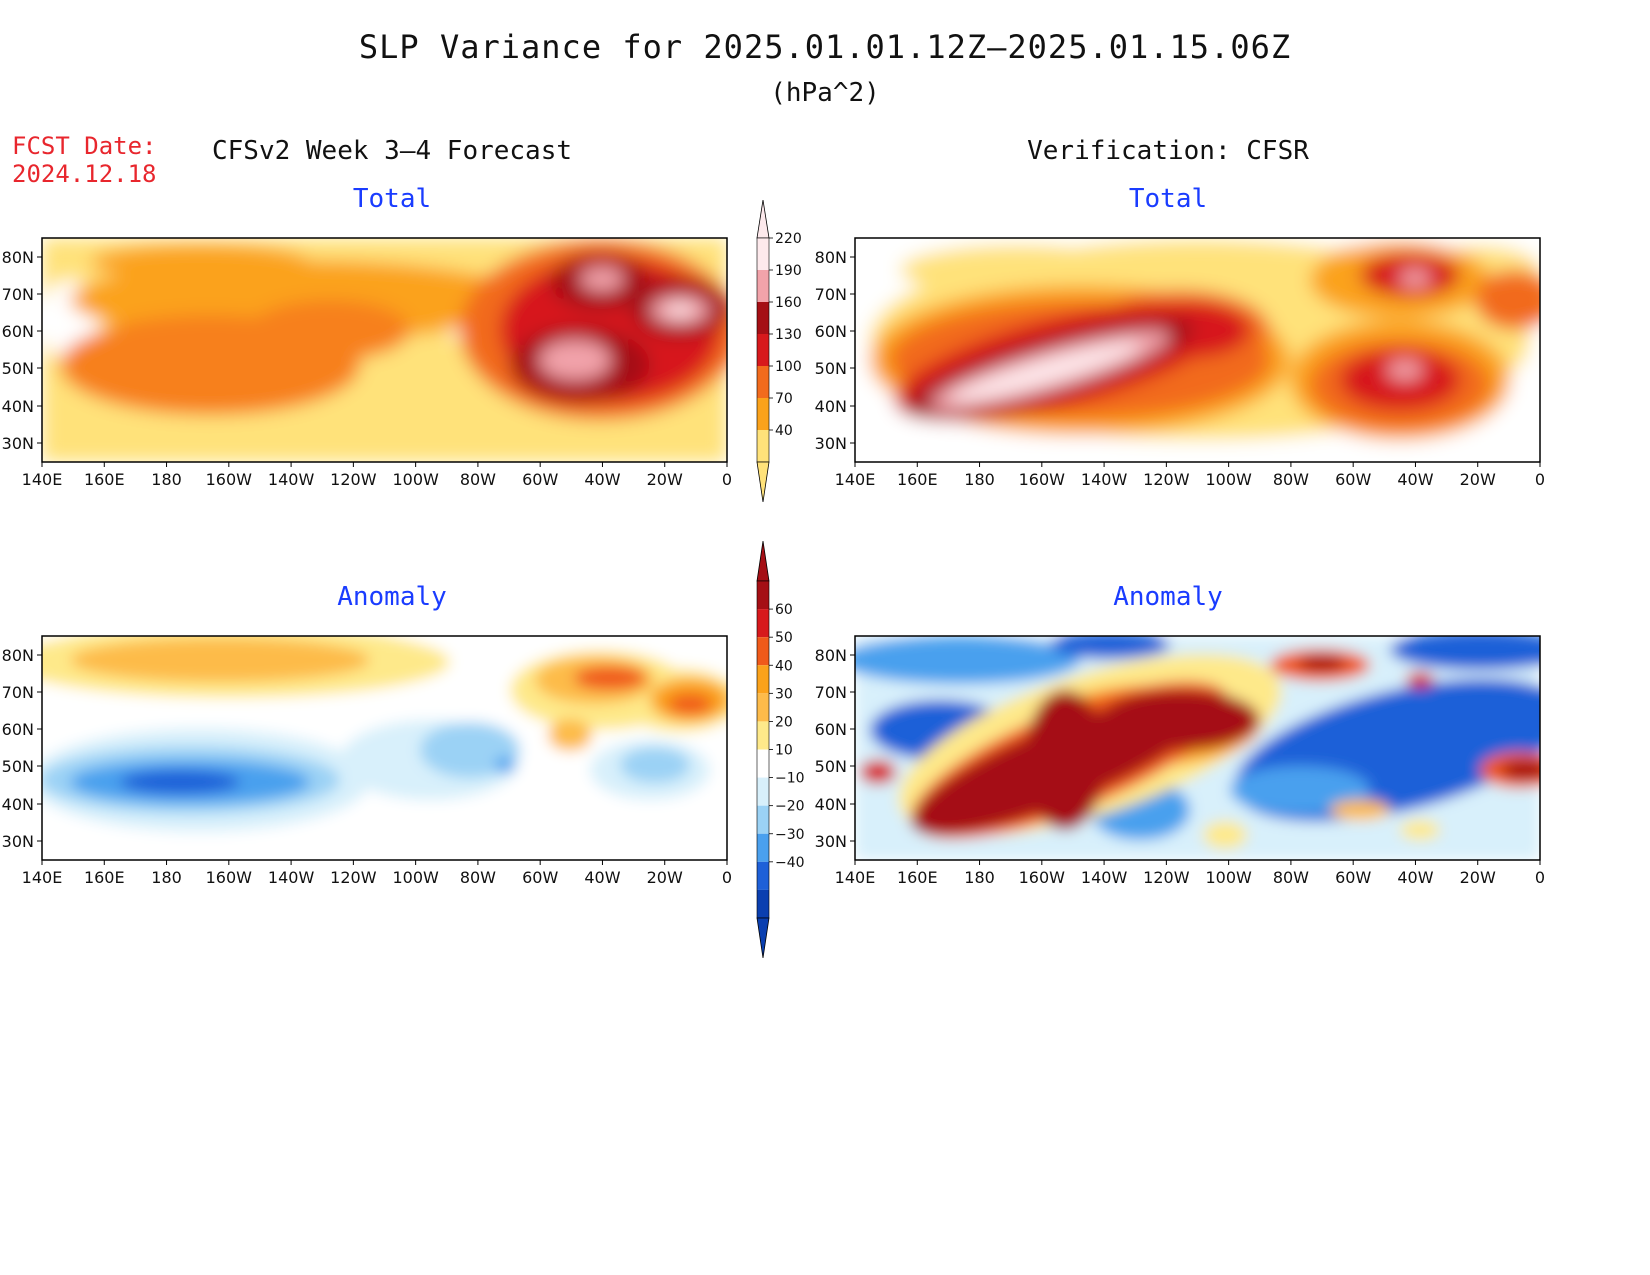 The image size is (1650, 1275). I want to click on figure-units: (hPa^2), so click(825, 93).